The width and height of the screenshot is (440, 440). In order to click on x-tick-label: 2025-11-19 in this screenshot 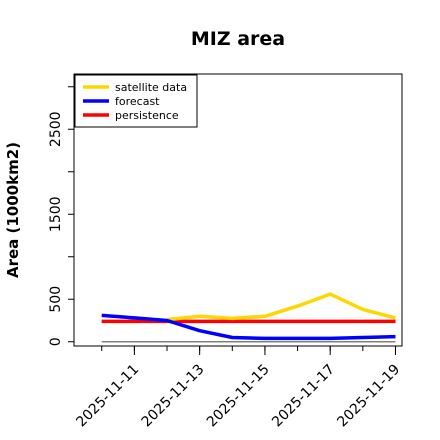, I will do `click(368, 396)`.